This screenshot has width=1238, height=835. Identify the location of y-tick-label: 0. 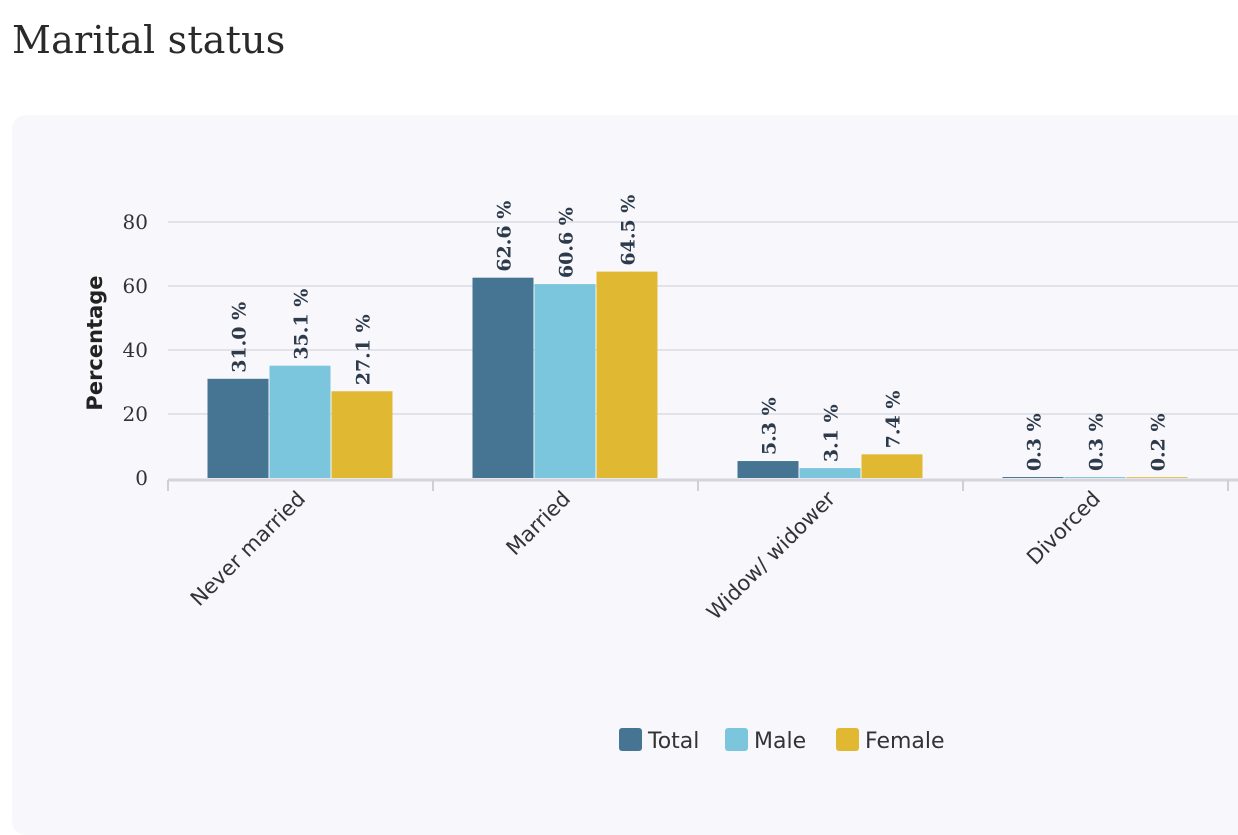
(141, 478).